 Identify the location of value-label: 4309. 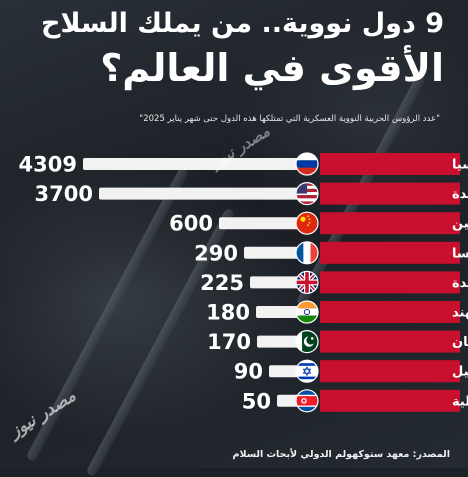
(48, 165).